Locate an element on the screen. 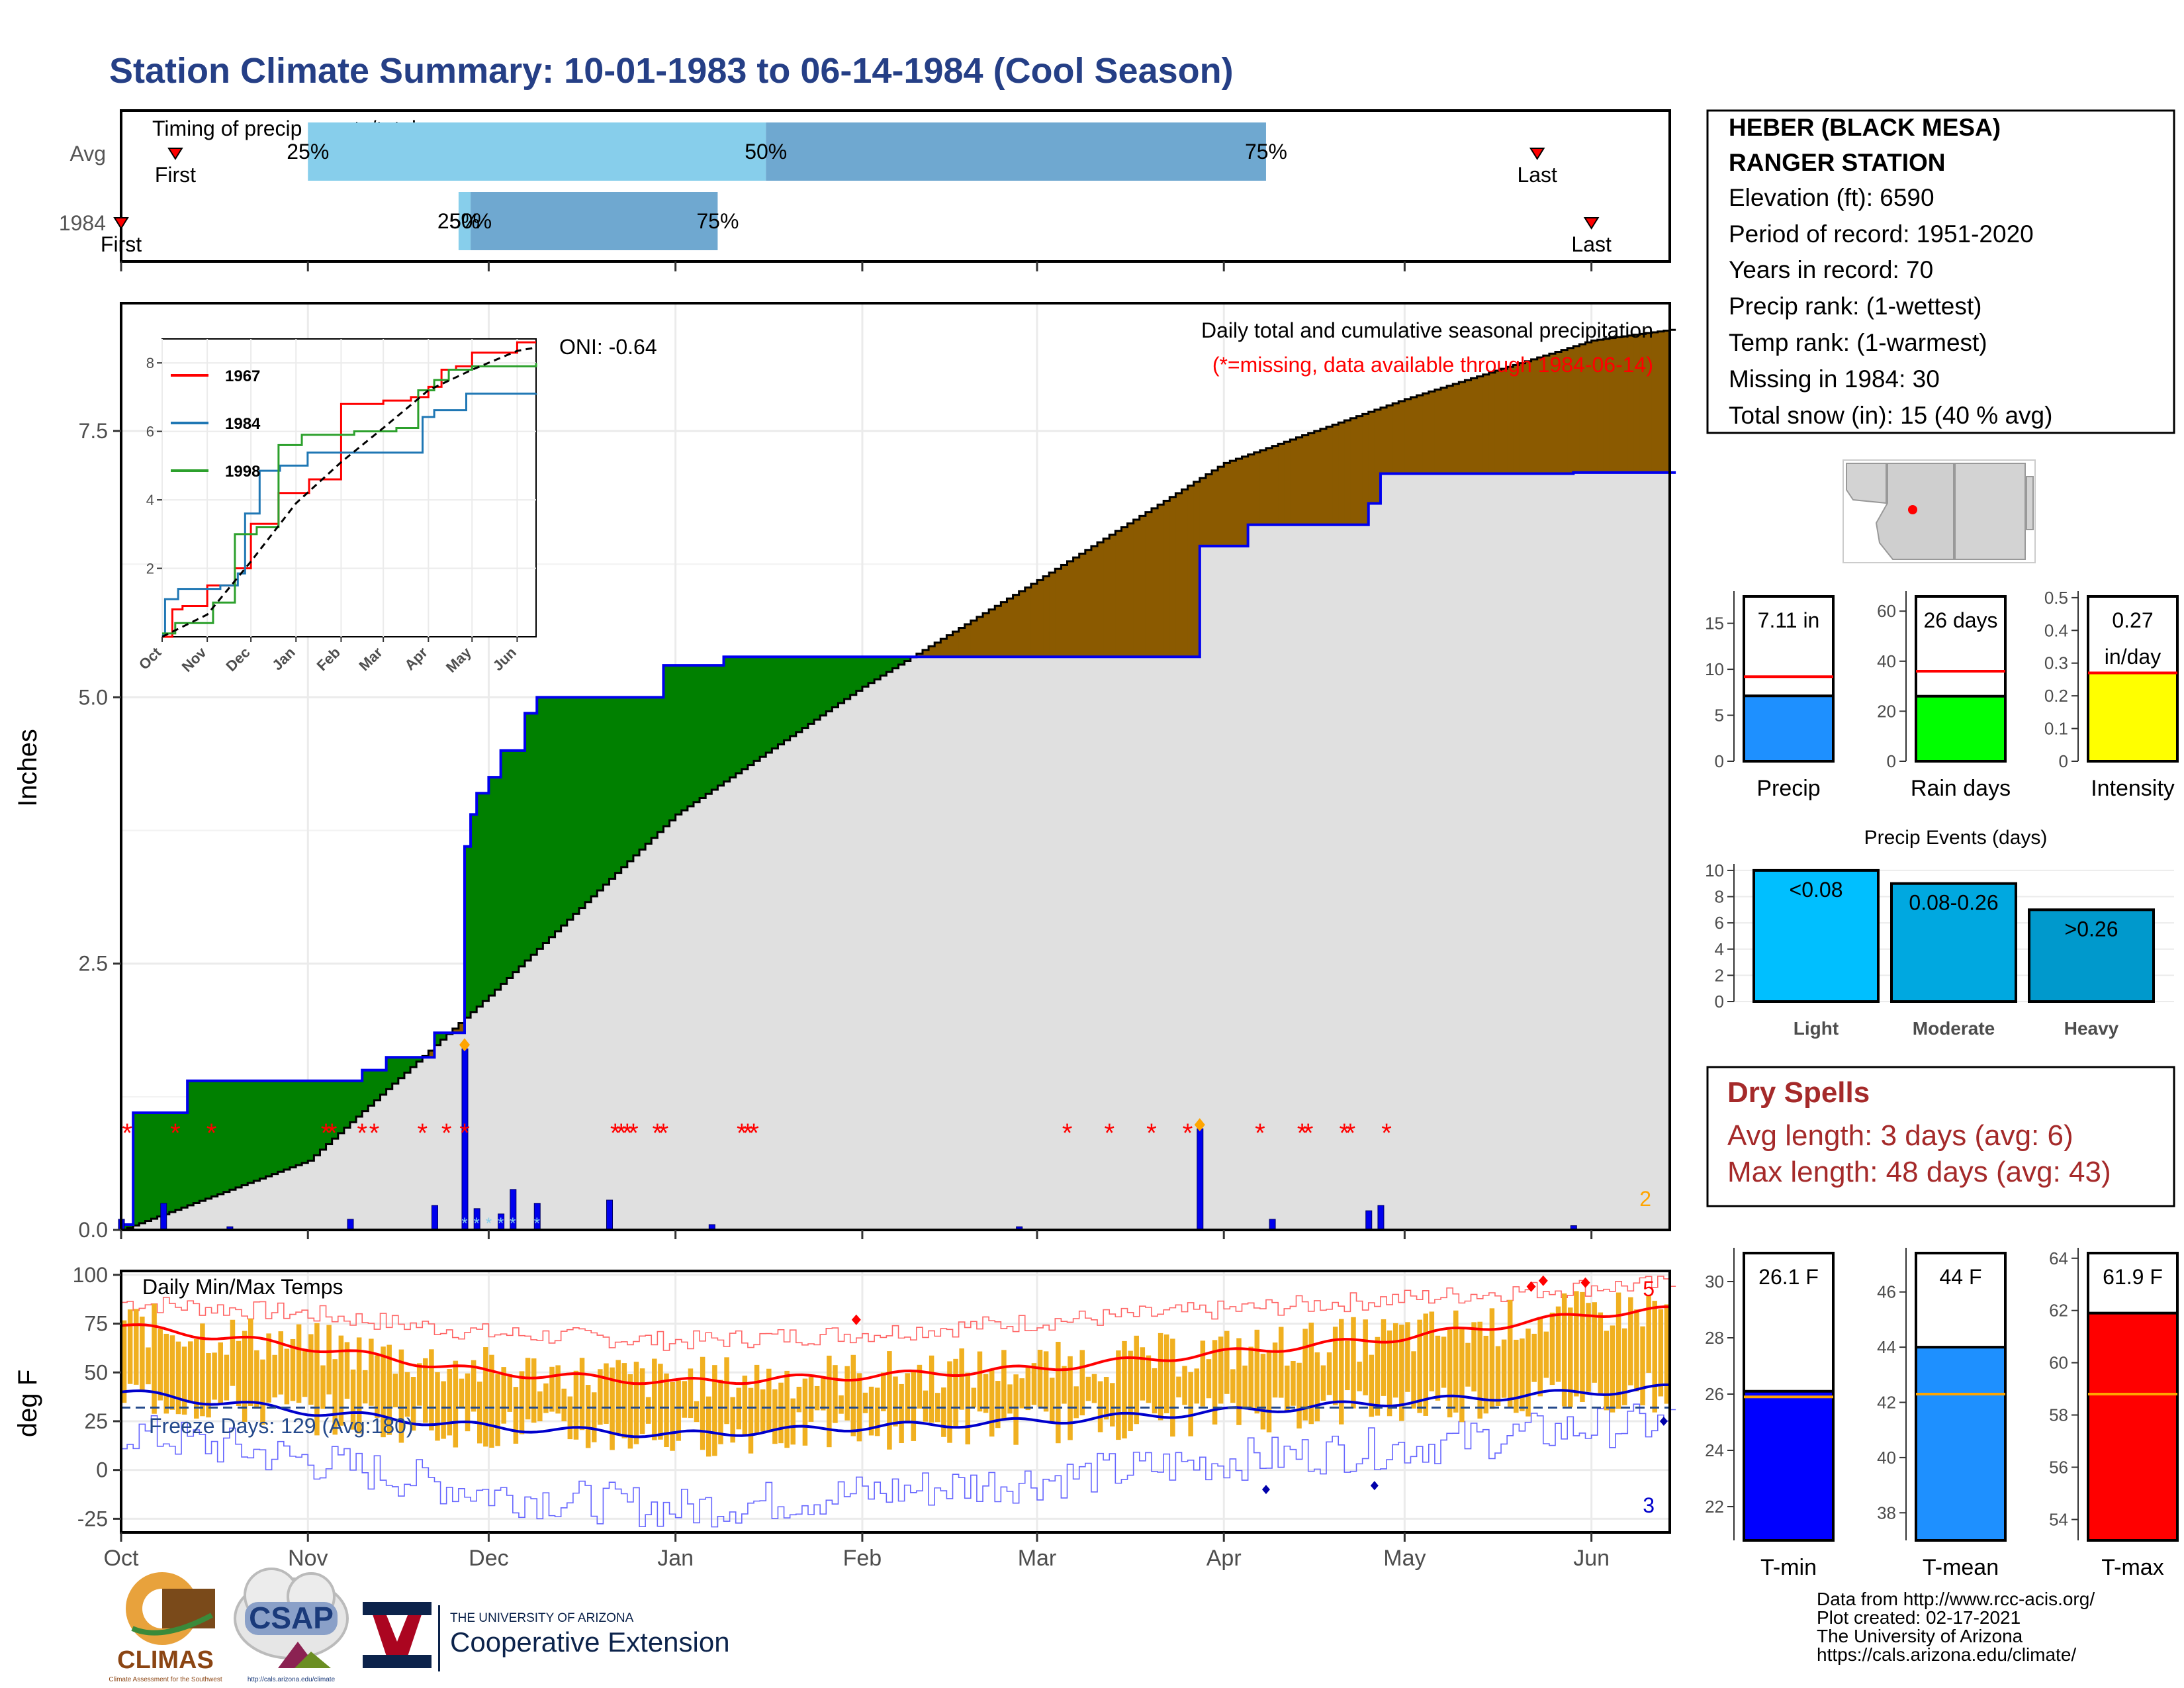 This screenshot has height=1688, width=2184. y-tick-label: 0 is located at coordinates (1891, 761).